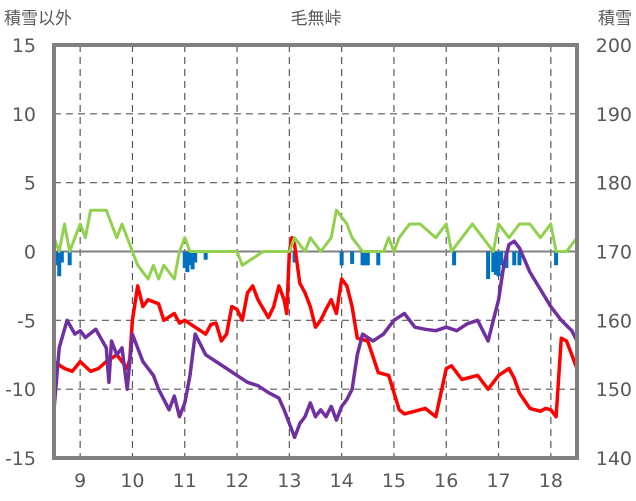 The image size is (636, 501). Describe the element at coordinates (446, 481) in the screenshot. I see `x-tick-label: 16` at that location.